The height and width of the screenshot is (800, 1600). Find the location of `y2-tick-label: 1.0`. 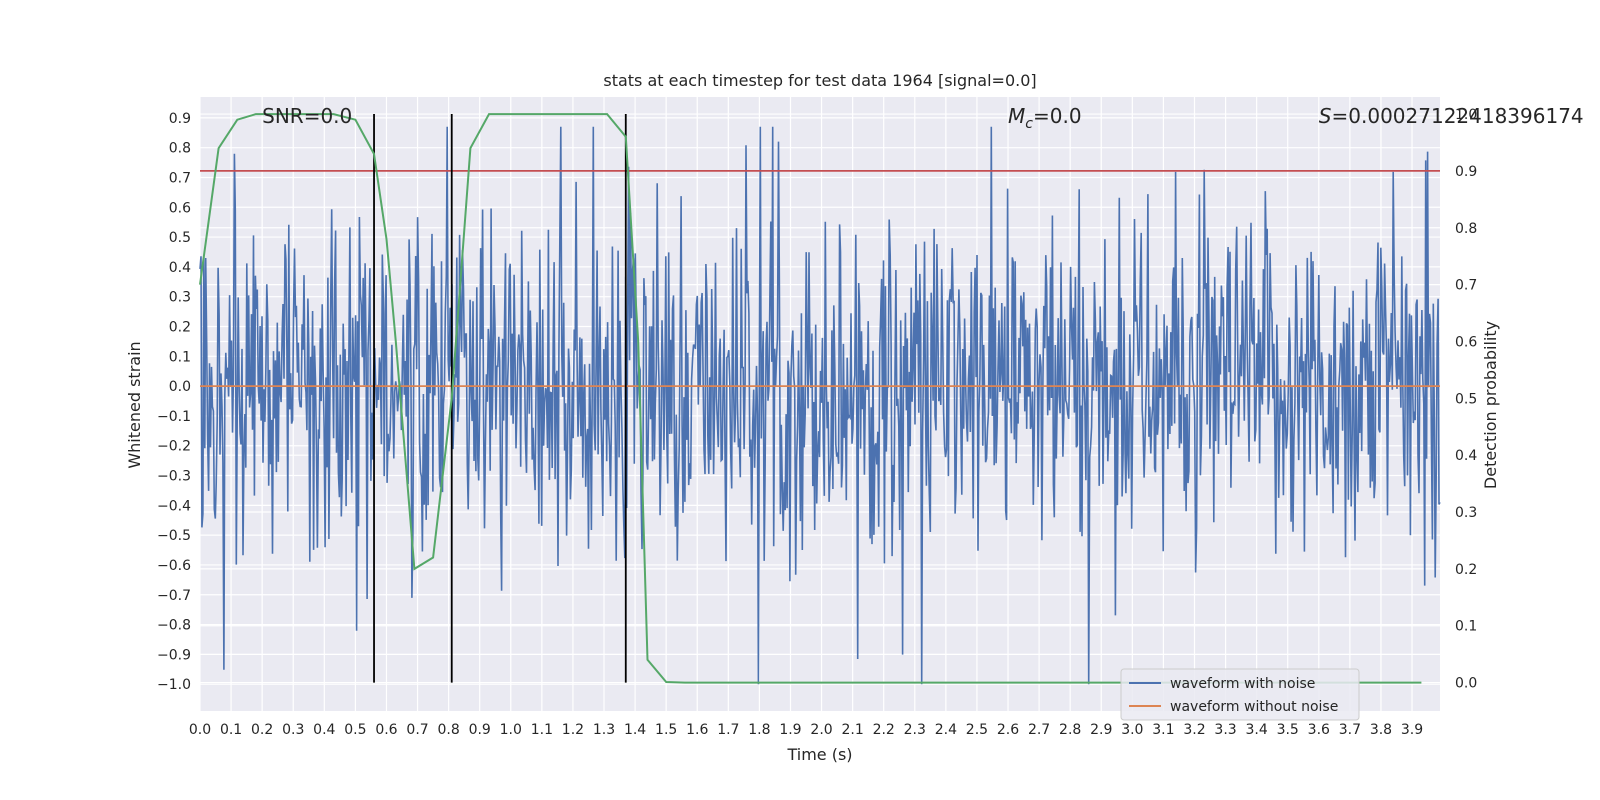

y2-tick-label: 1.0 is located at coordinates (1466, 115).